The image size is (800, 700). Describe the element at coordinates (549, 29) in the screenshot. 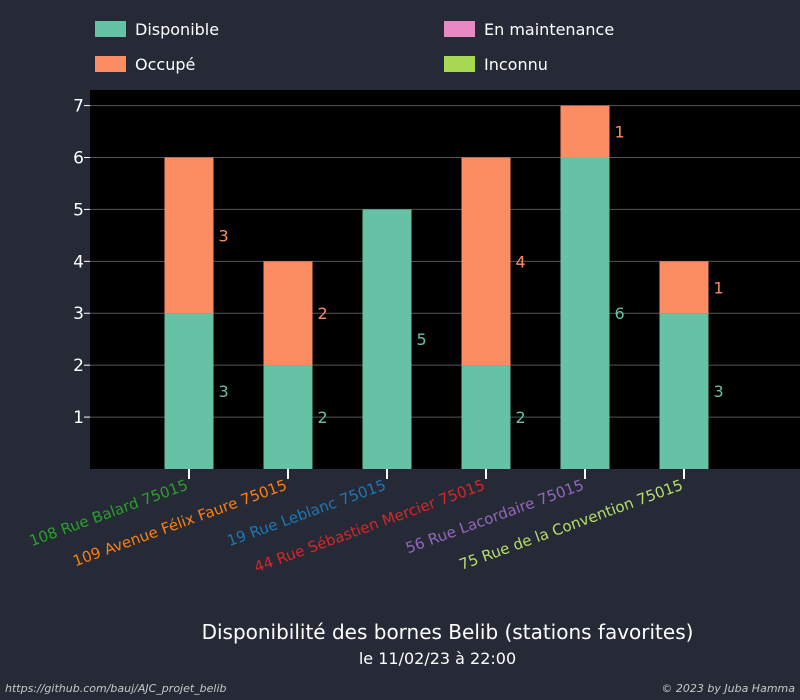

I see `legend-label: En maintenance` at that location.